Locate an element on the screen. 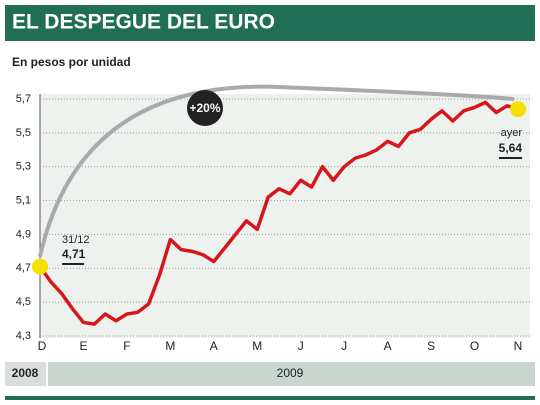  y-tick-label: 4,3 is located at coordinates (23, 336).